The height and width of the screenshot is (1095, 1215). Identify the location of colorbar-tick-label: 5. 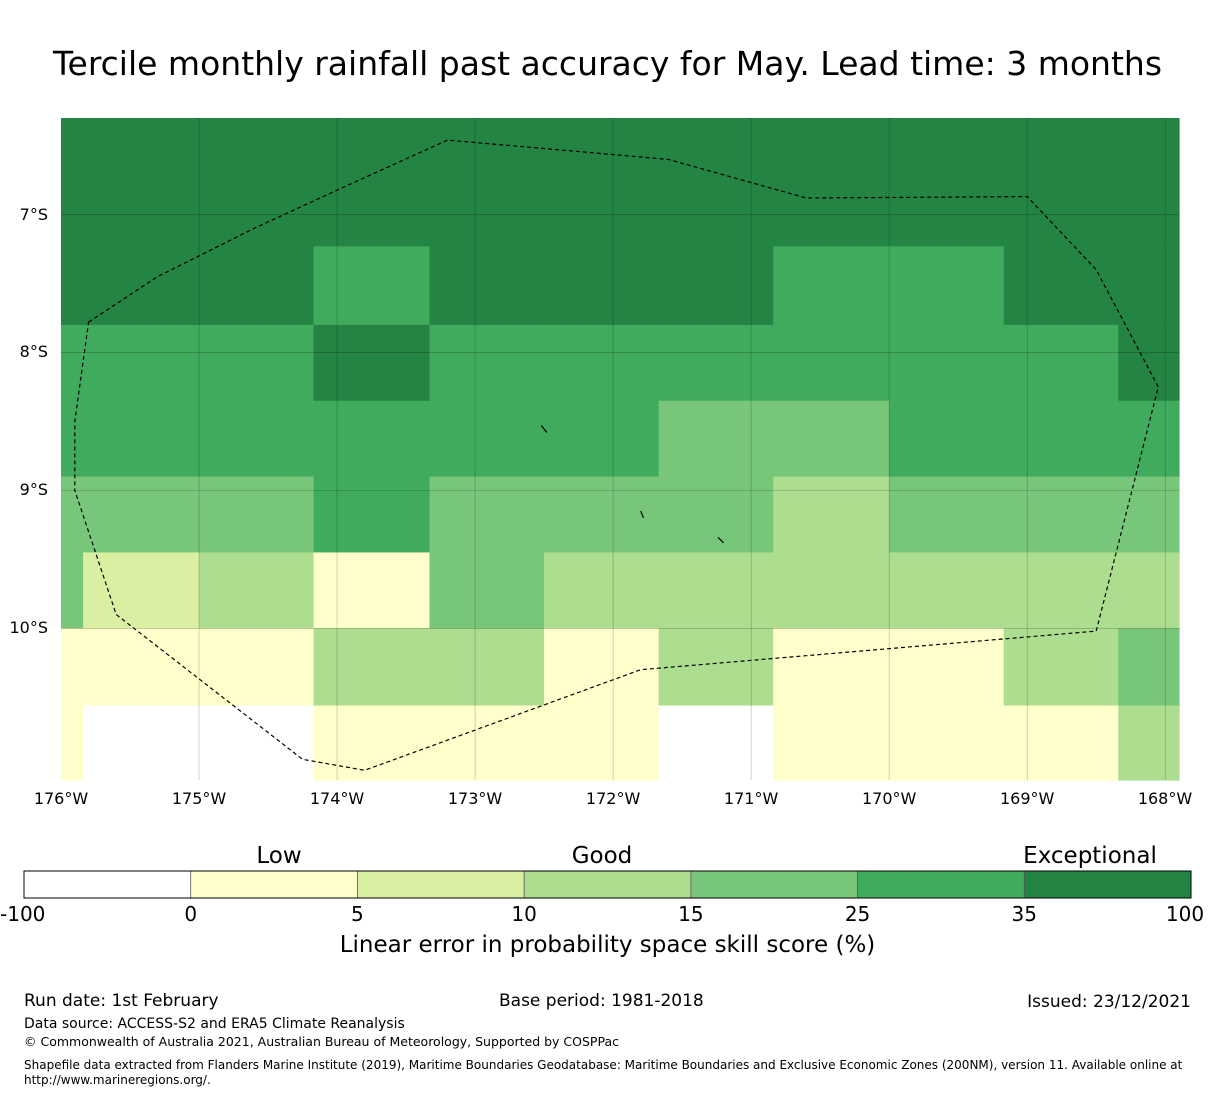
(357, 914).